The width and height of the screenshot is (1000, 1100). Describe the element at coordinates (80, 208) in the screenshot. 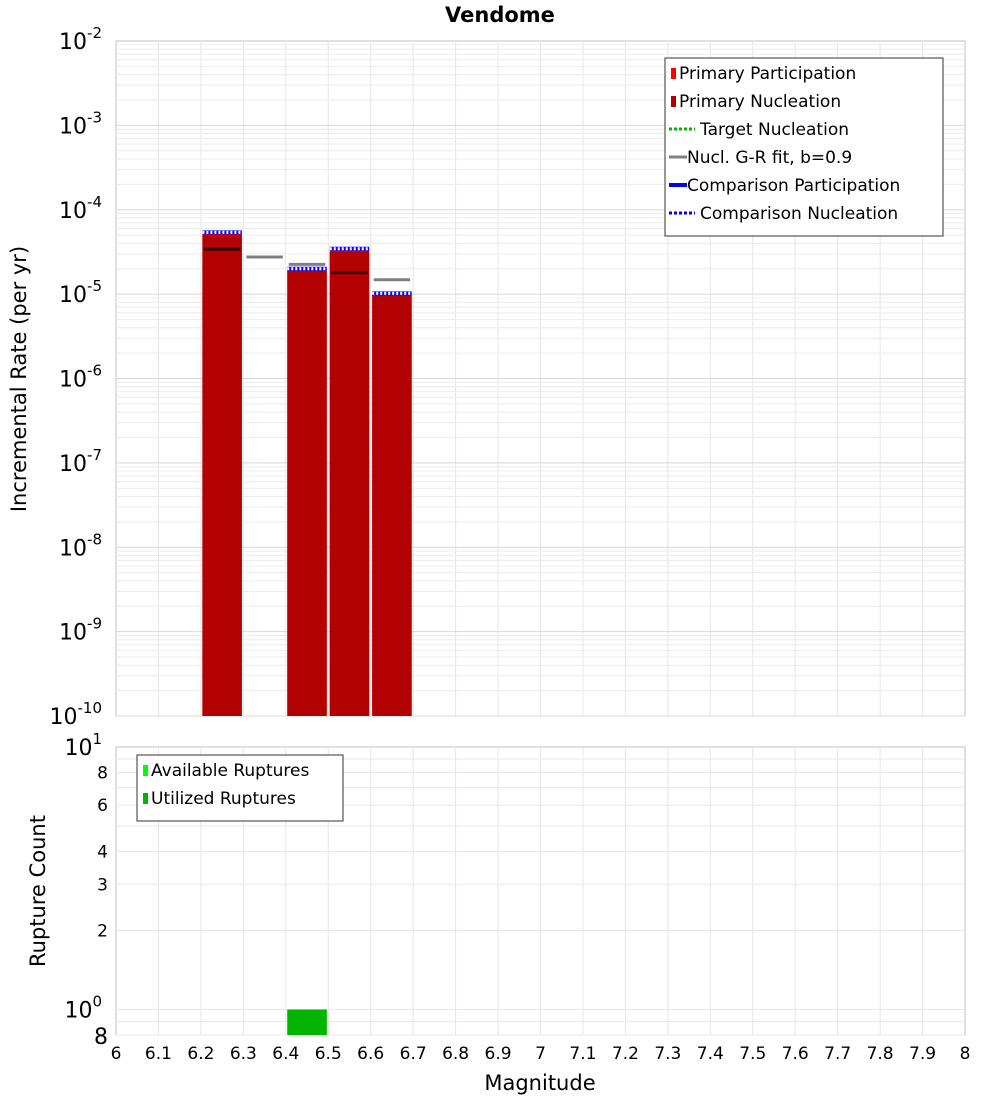

I see `rate-y-tick-label: 10⁻⁴` at that location.